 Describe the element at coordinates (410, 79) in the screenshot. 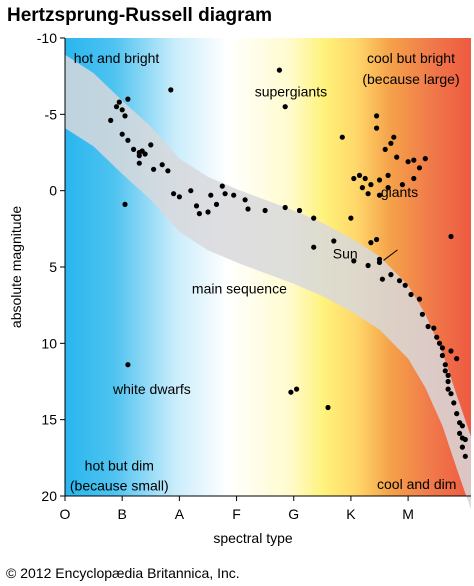

I see `annotation-label: (because large)` at that location.